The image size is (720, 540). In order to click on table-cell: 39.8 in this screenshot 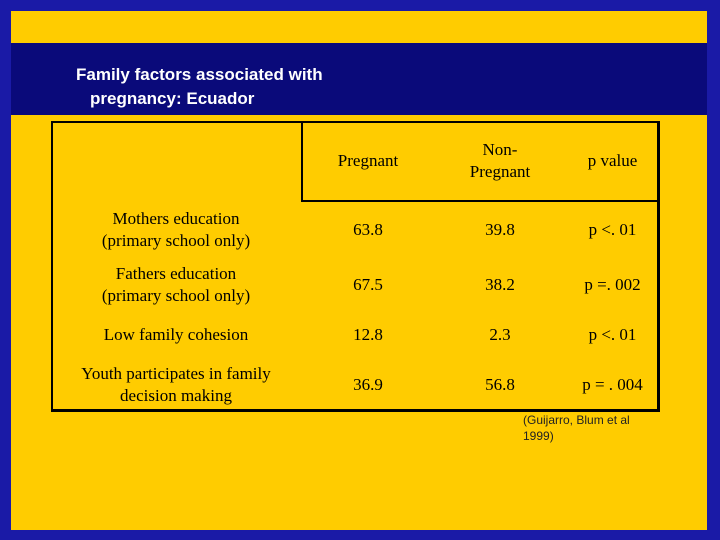, I will do `click(500, 229)`.